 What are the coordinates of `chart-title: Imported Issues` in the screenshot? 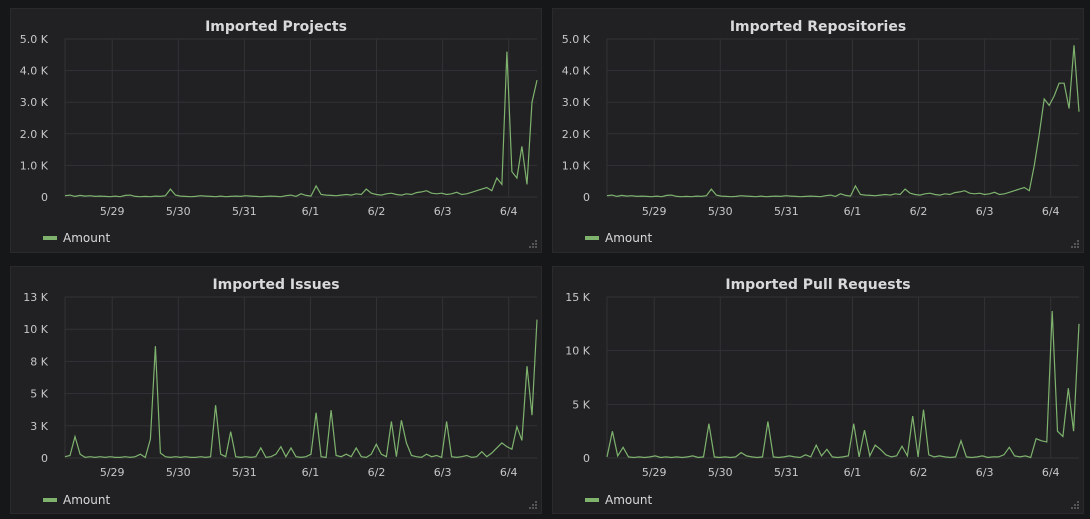 It's located at (276, 285).